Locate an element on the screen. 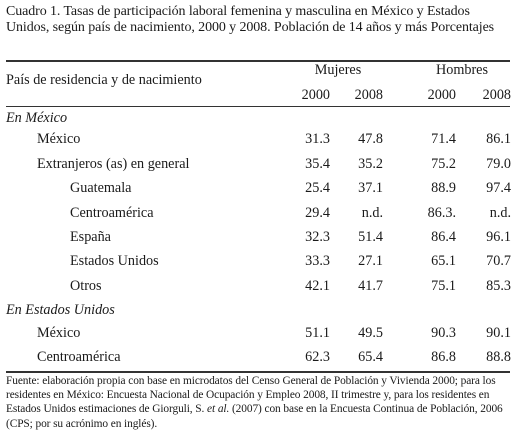 This screenshot has height=434, width=515. row-label: Otros is located at coordinates (86, 286).